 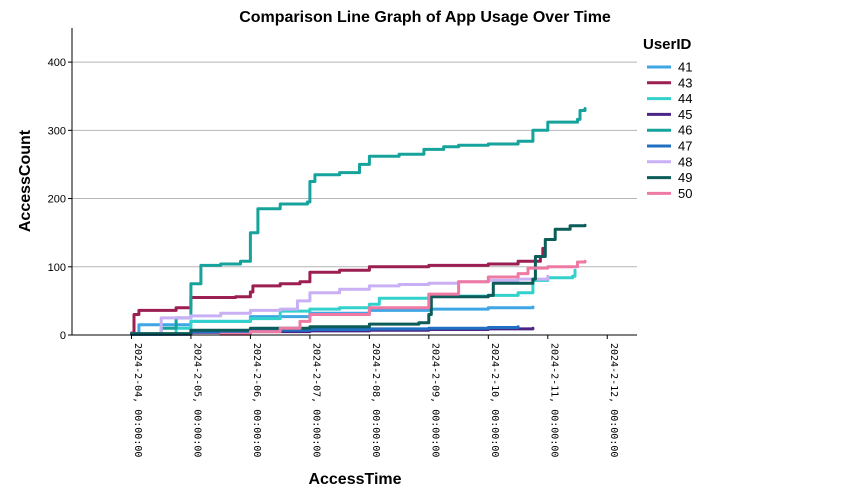 I want to click on legend-label-48: 48, so click(x=685, y=161).